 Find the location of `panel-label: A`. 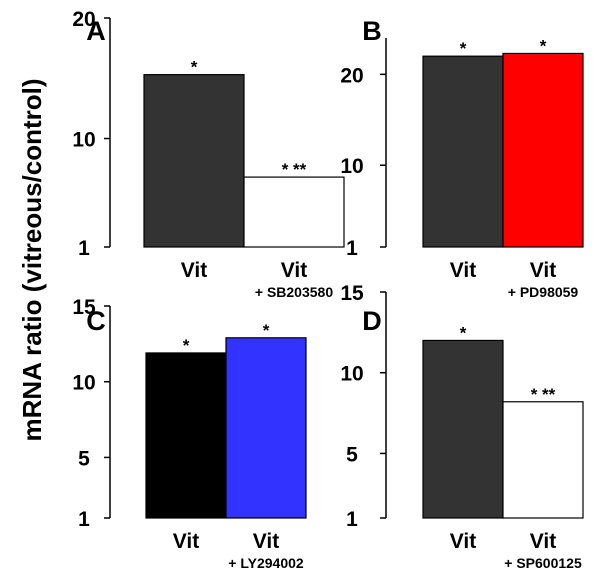

panel-label: A is located at coordinates (96, 31).